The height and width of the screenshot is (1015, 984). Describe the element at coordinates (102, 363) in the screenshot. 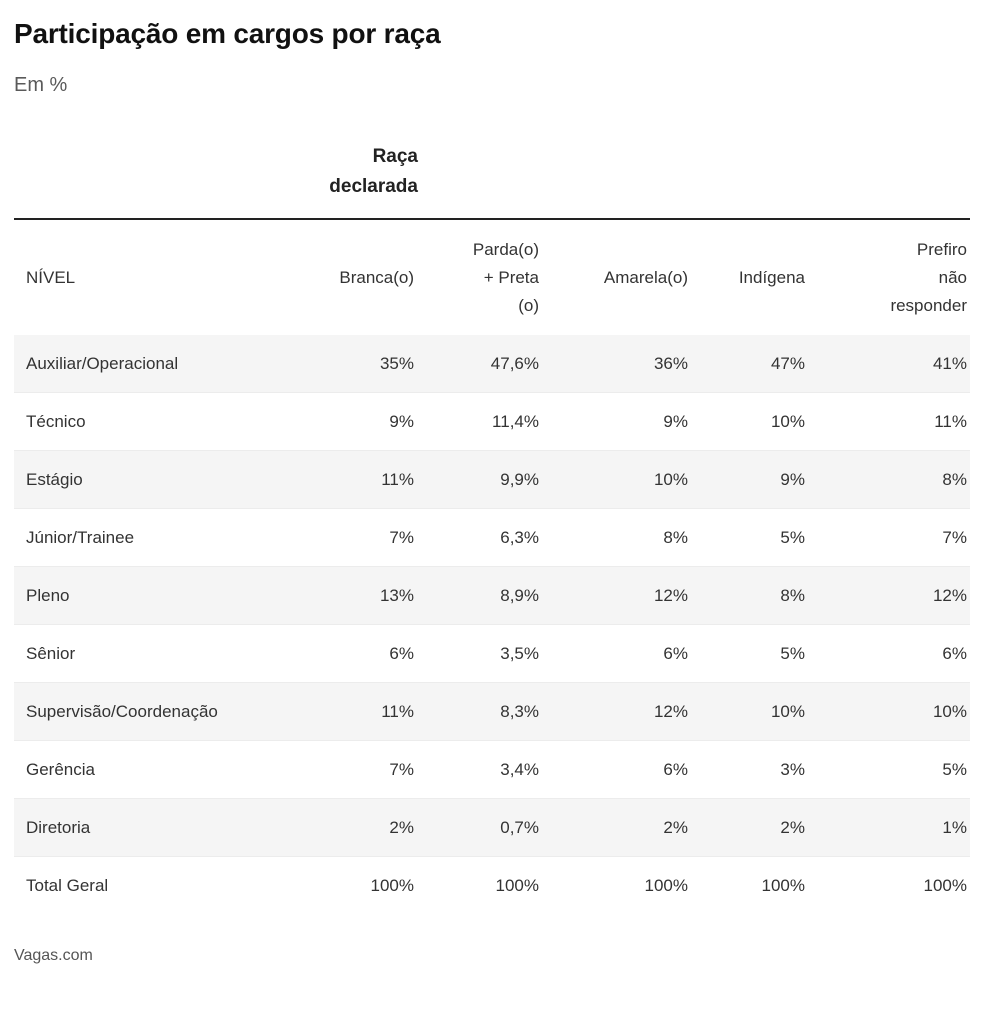

I see `row-label: Auxiliar/Operacional` at that location.